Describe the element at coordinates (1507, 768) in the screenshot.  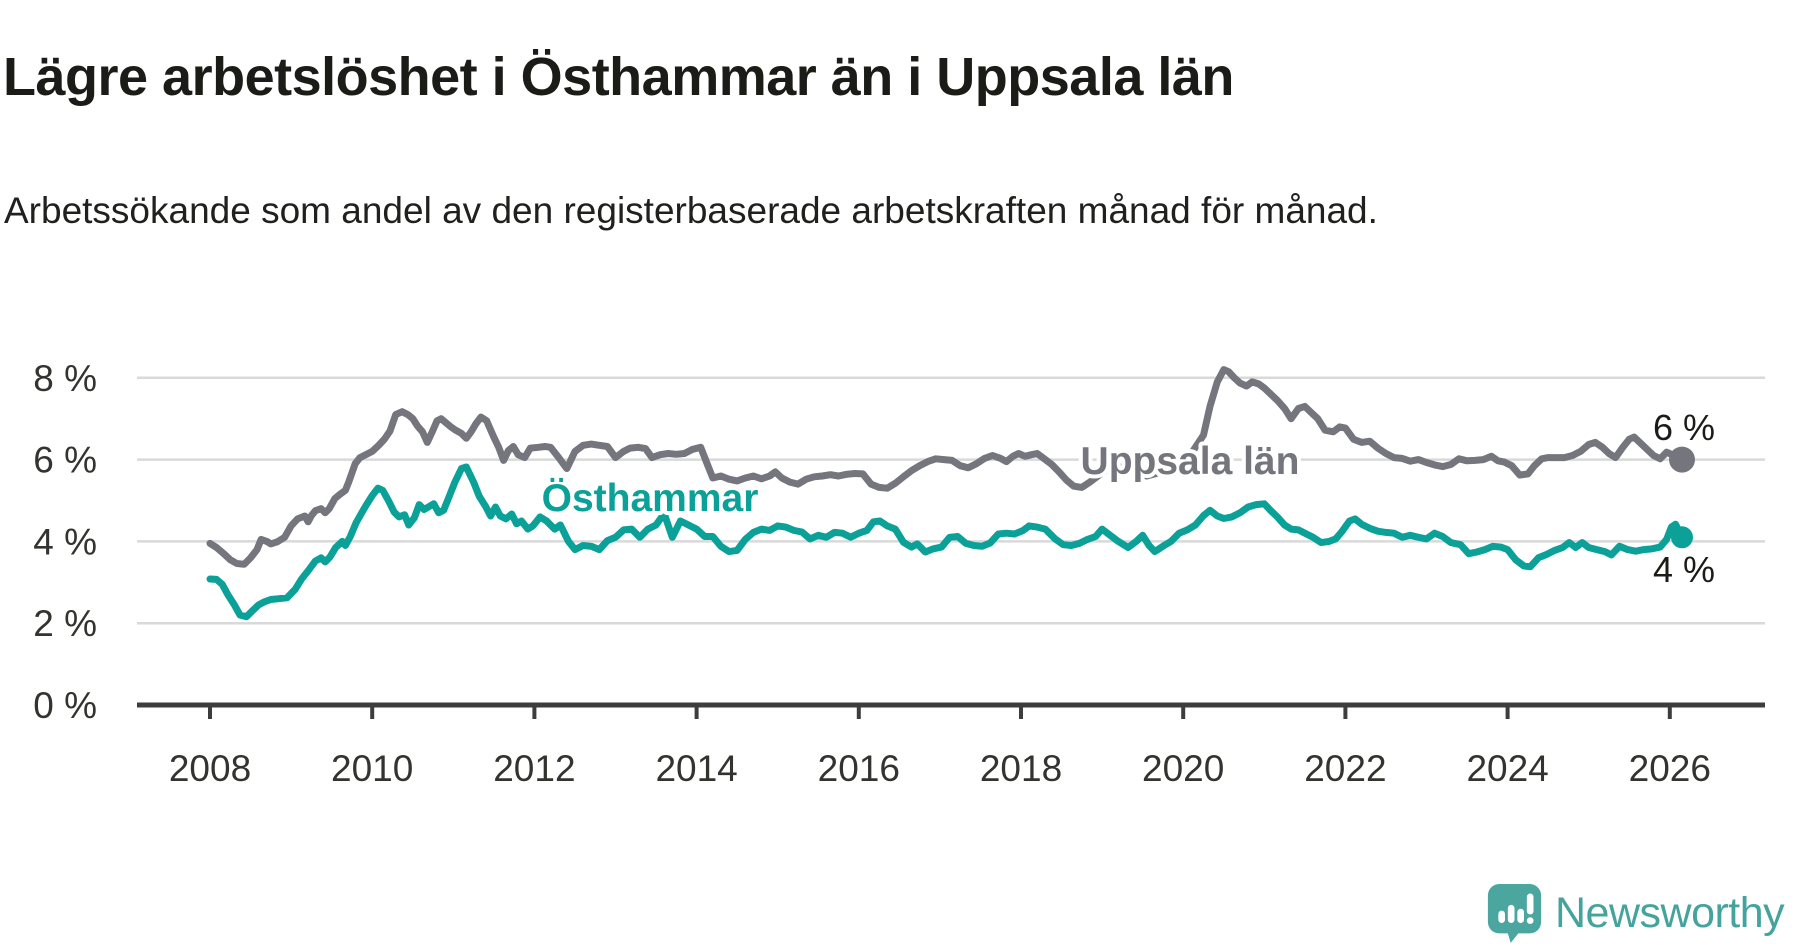
I see `x-tick-label-2024: 2024` at that location.